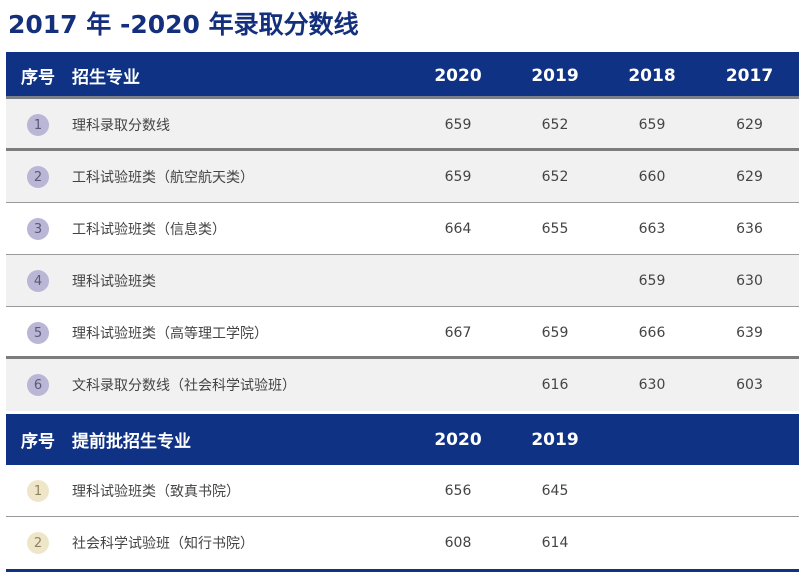  I want to click on major-name: 文科录取分数线（社会科学试验班）, so click(184, 386).